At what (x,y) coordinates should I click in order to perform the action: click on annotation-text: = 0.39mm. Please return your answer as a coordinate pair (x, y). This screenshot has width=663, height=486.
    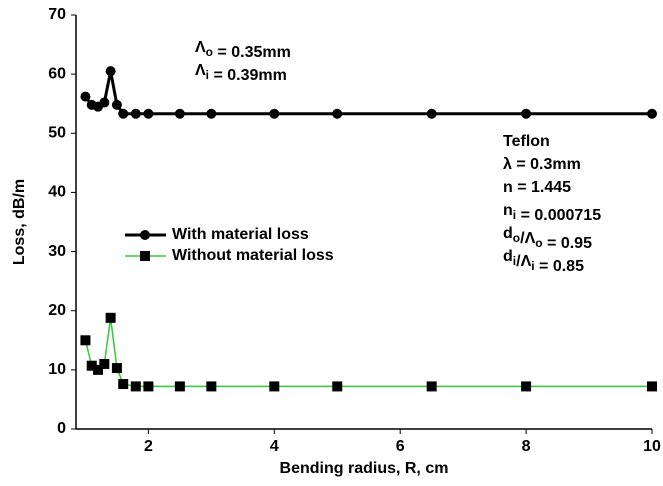
    Looking at the image, I should click on (248, 75).